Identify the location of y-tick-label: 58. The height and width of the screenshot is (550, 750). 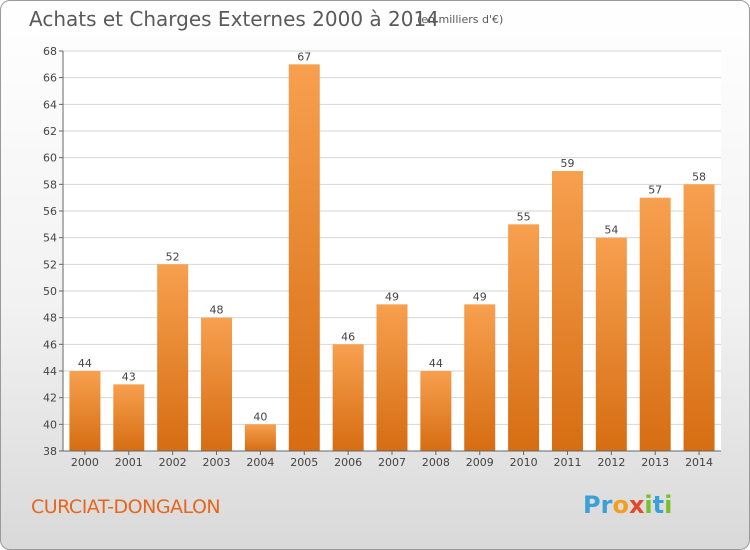
(50, 184).